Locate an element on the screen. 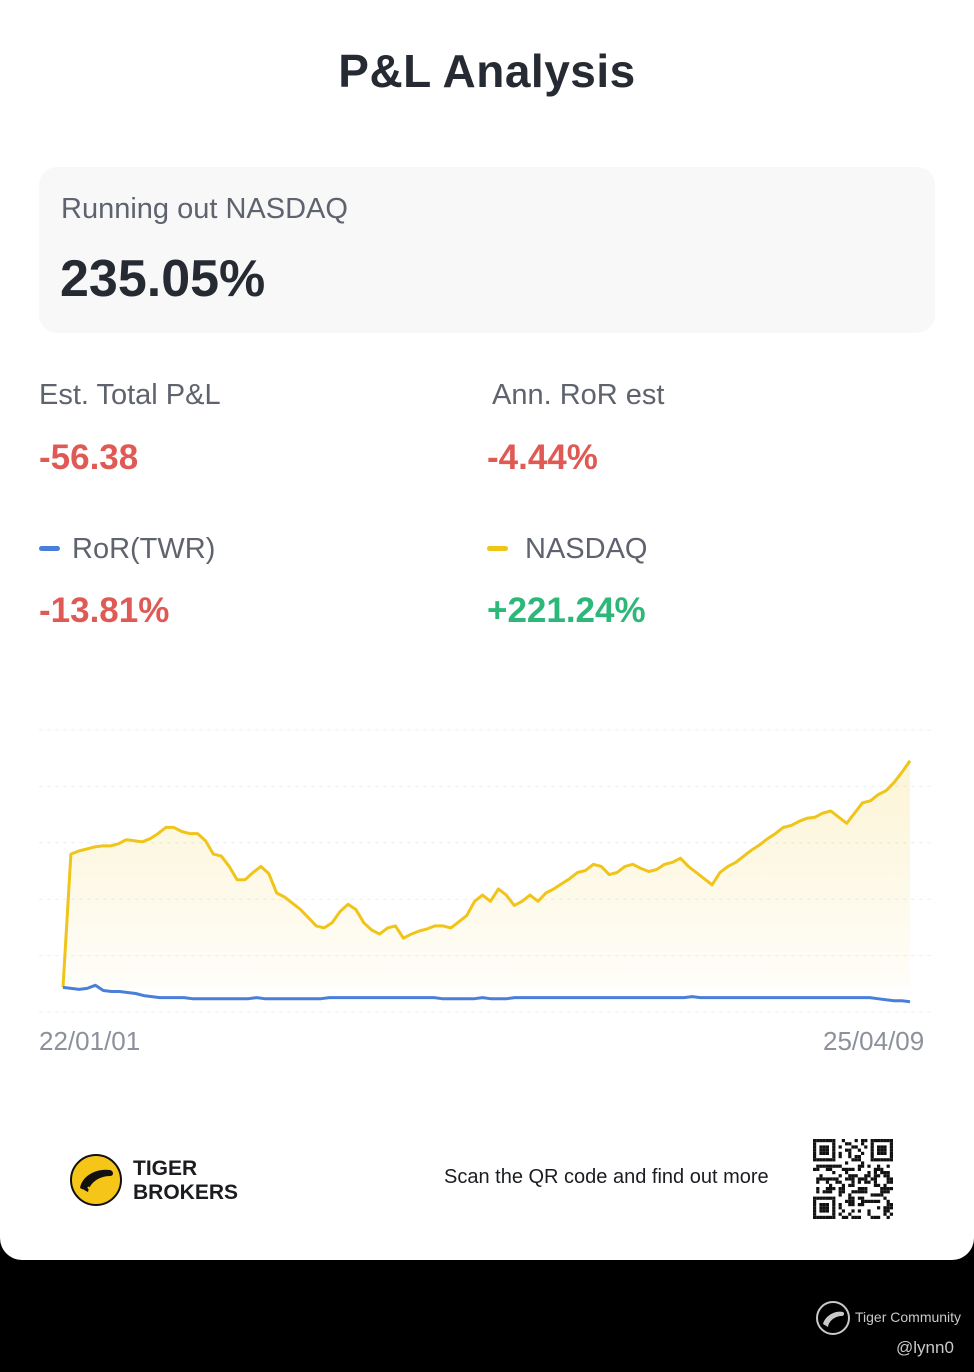 This screenshot has height=1372, width=974. nasdaq-area is located at coordinates (486, 874).